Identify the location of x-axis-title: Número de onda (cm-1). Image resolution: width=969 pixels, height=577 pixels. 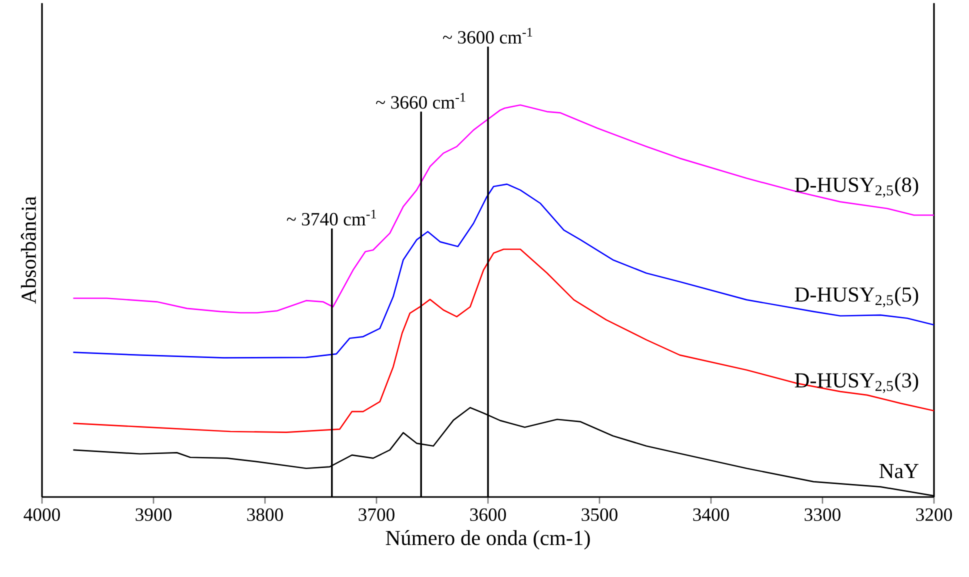
(488, 540).